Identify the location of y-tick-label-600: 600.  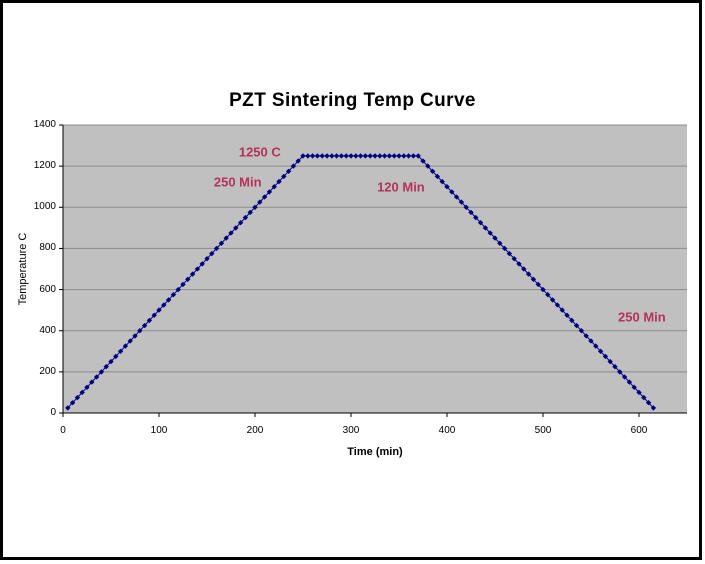
(47, 289).